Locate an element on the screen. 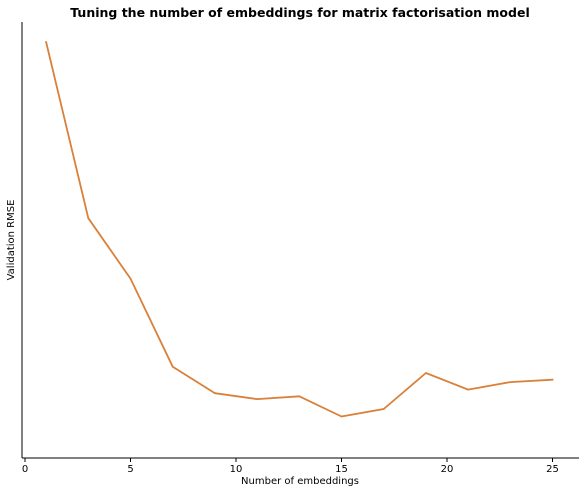 The height and width of the screenshot is (492, 586). x-axis-label: Number of embeddings is located at coordinates (300, 481).